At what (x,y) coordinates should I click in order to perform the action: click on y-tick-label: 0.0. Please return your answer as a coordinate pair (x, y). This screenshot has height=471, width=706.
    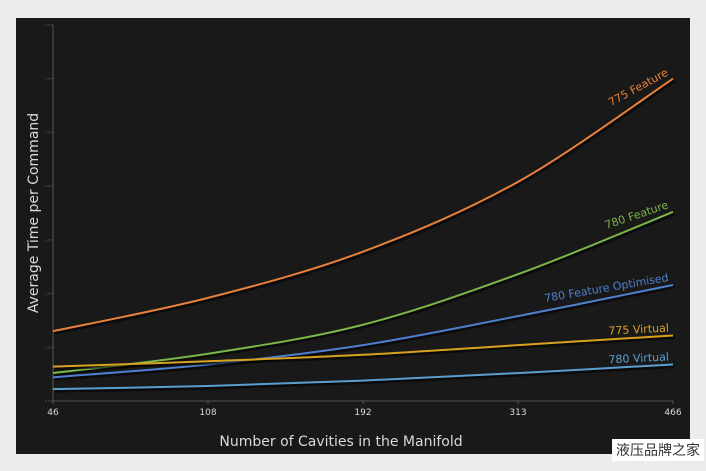
    Looking at the image, I should click on (47, 401).